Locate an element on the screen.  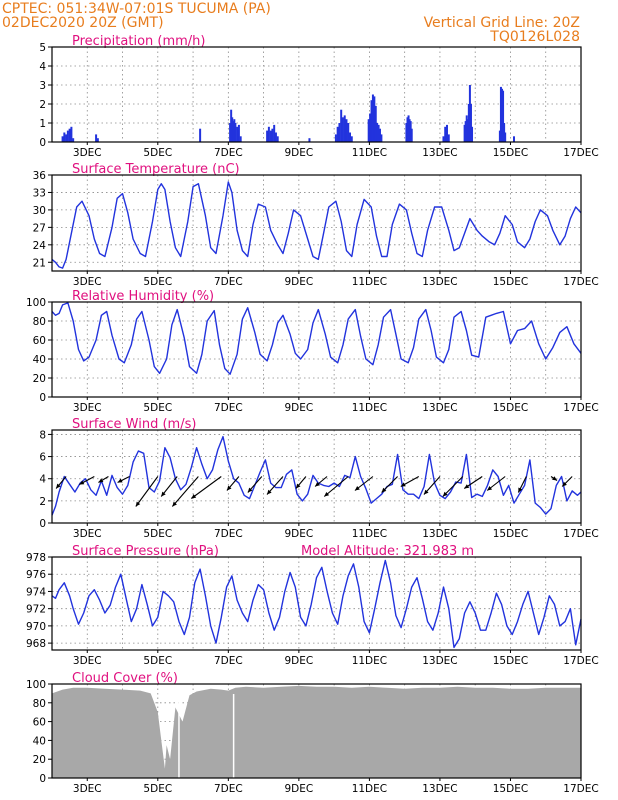
y-tick-label: 40 is located at coordinates (39, 741).